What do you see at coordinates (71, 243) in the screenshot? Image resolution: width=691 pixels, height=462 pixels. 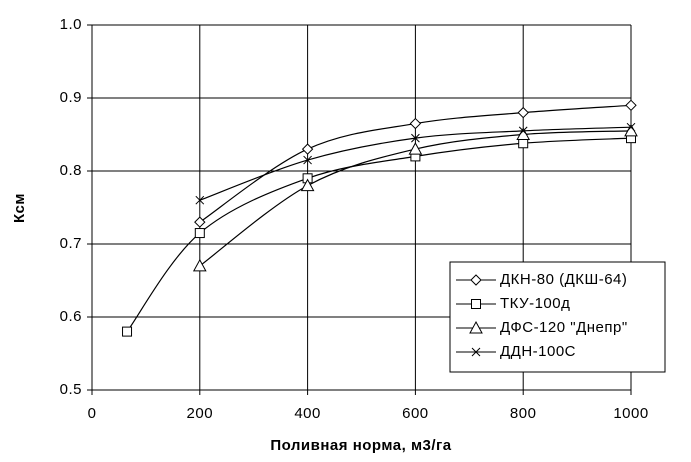 I see `y-tick-label: 0.7` at bounding box center [71, 243].